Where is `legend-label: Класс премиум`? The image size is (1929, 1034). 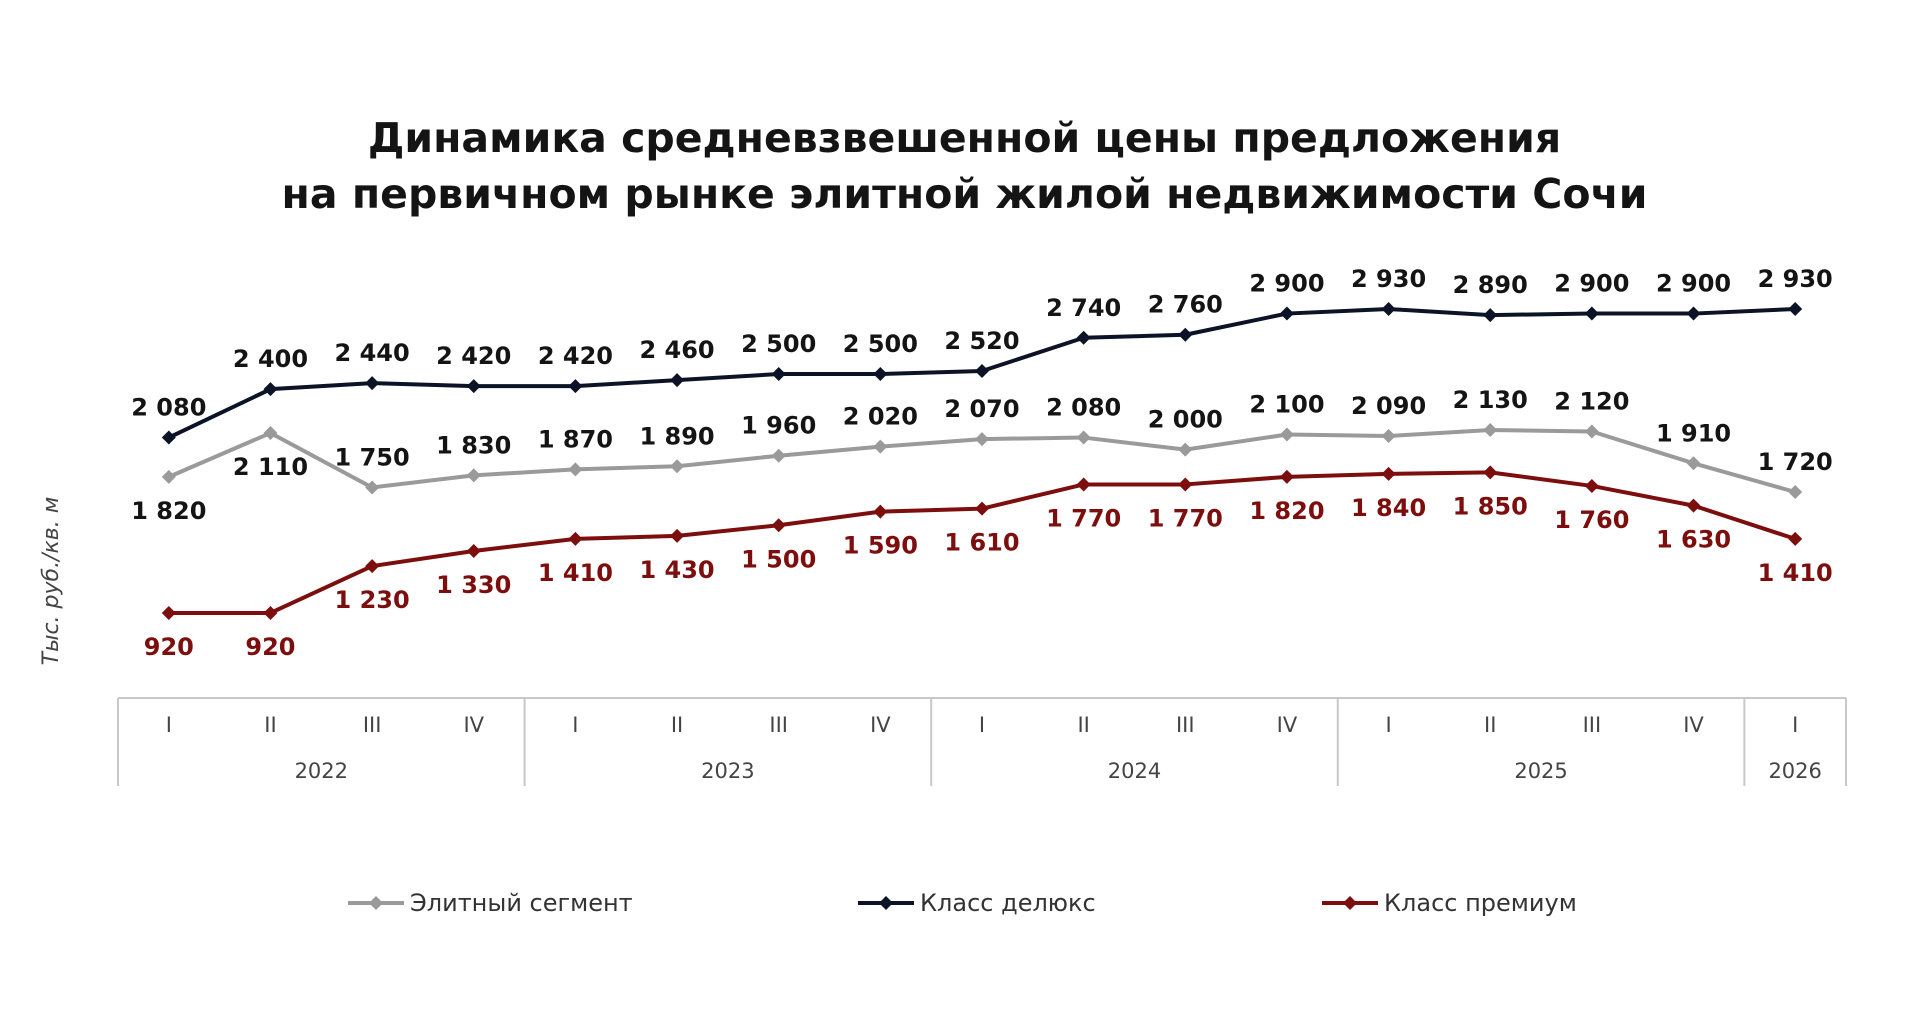 legend-label: Класс премиум is located at coordinates (1480, 903).